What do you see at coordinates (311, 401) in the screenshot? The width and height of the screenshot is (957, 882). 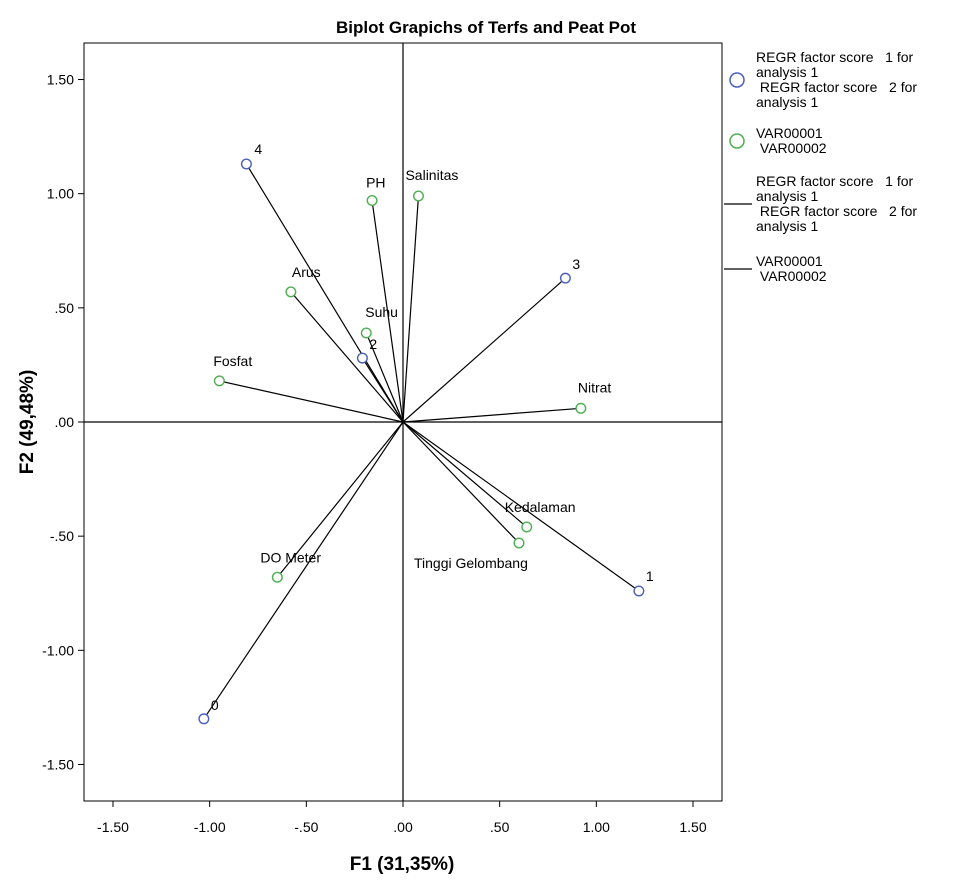 I see `vector-fosfat` at bounding box center [311, 401].